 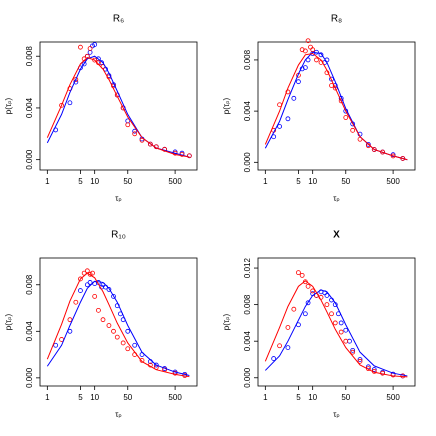 I want to click on y-tick-label: 0.012, so click(x=247, y=268).